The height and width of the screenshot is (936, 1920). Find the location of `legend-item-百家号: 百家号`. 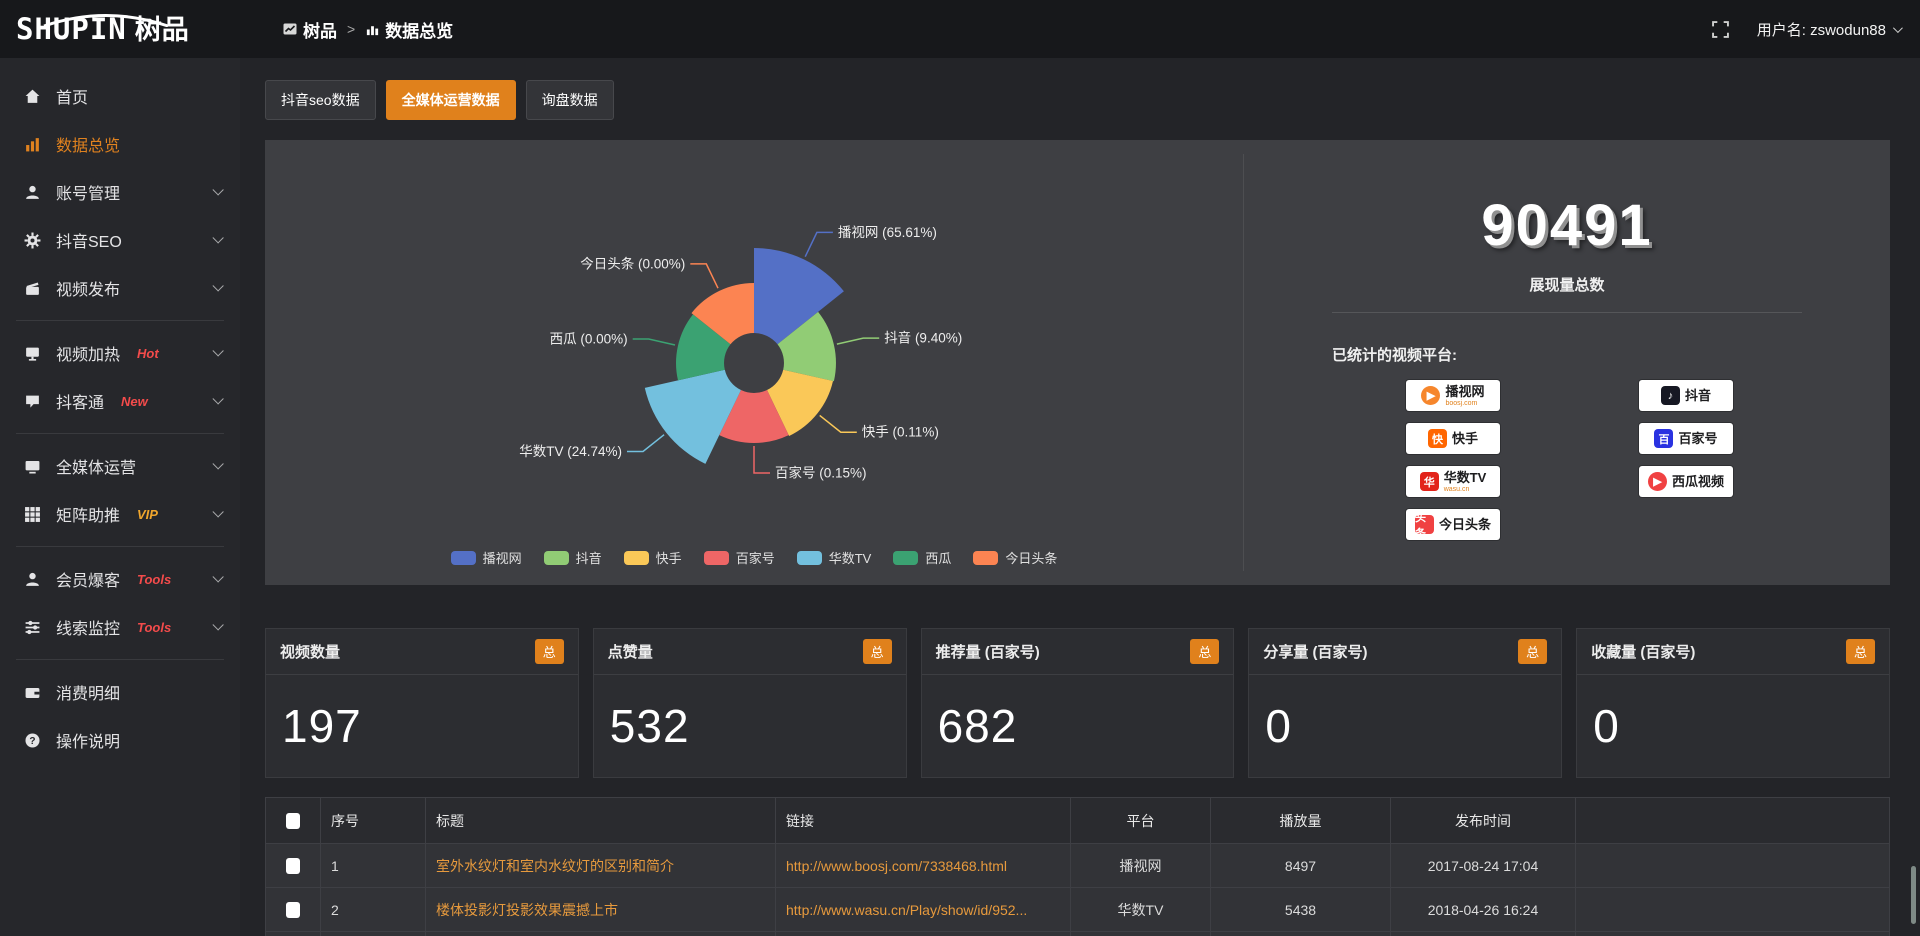

legend-item-百家号: 百家号 is located at coordinates (739, 557).